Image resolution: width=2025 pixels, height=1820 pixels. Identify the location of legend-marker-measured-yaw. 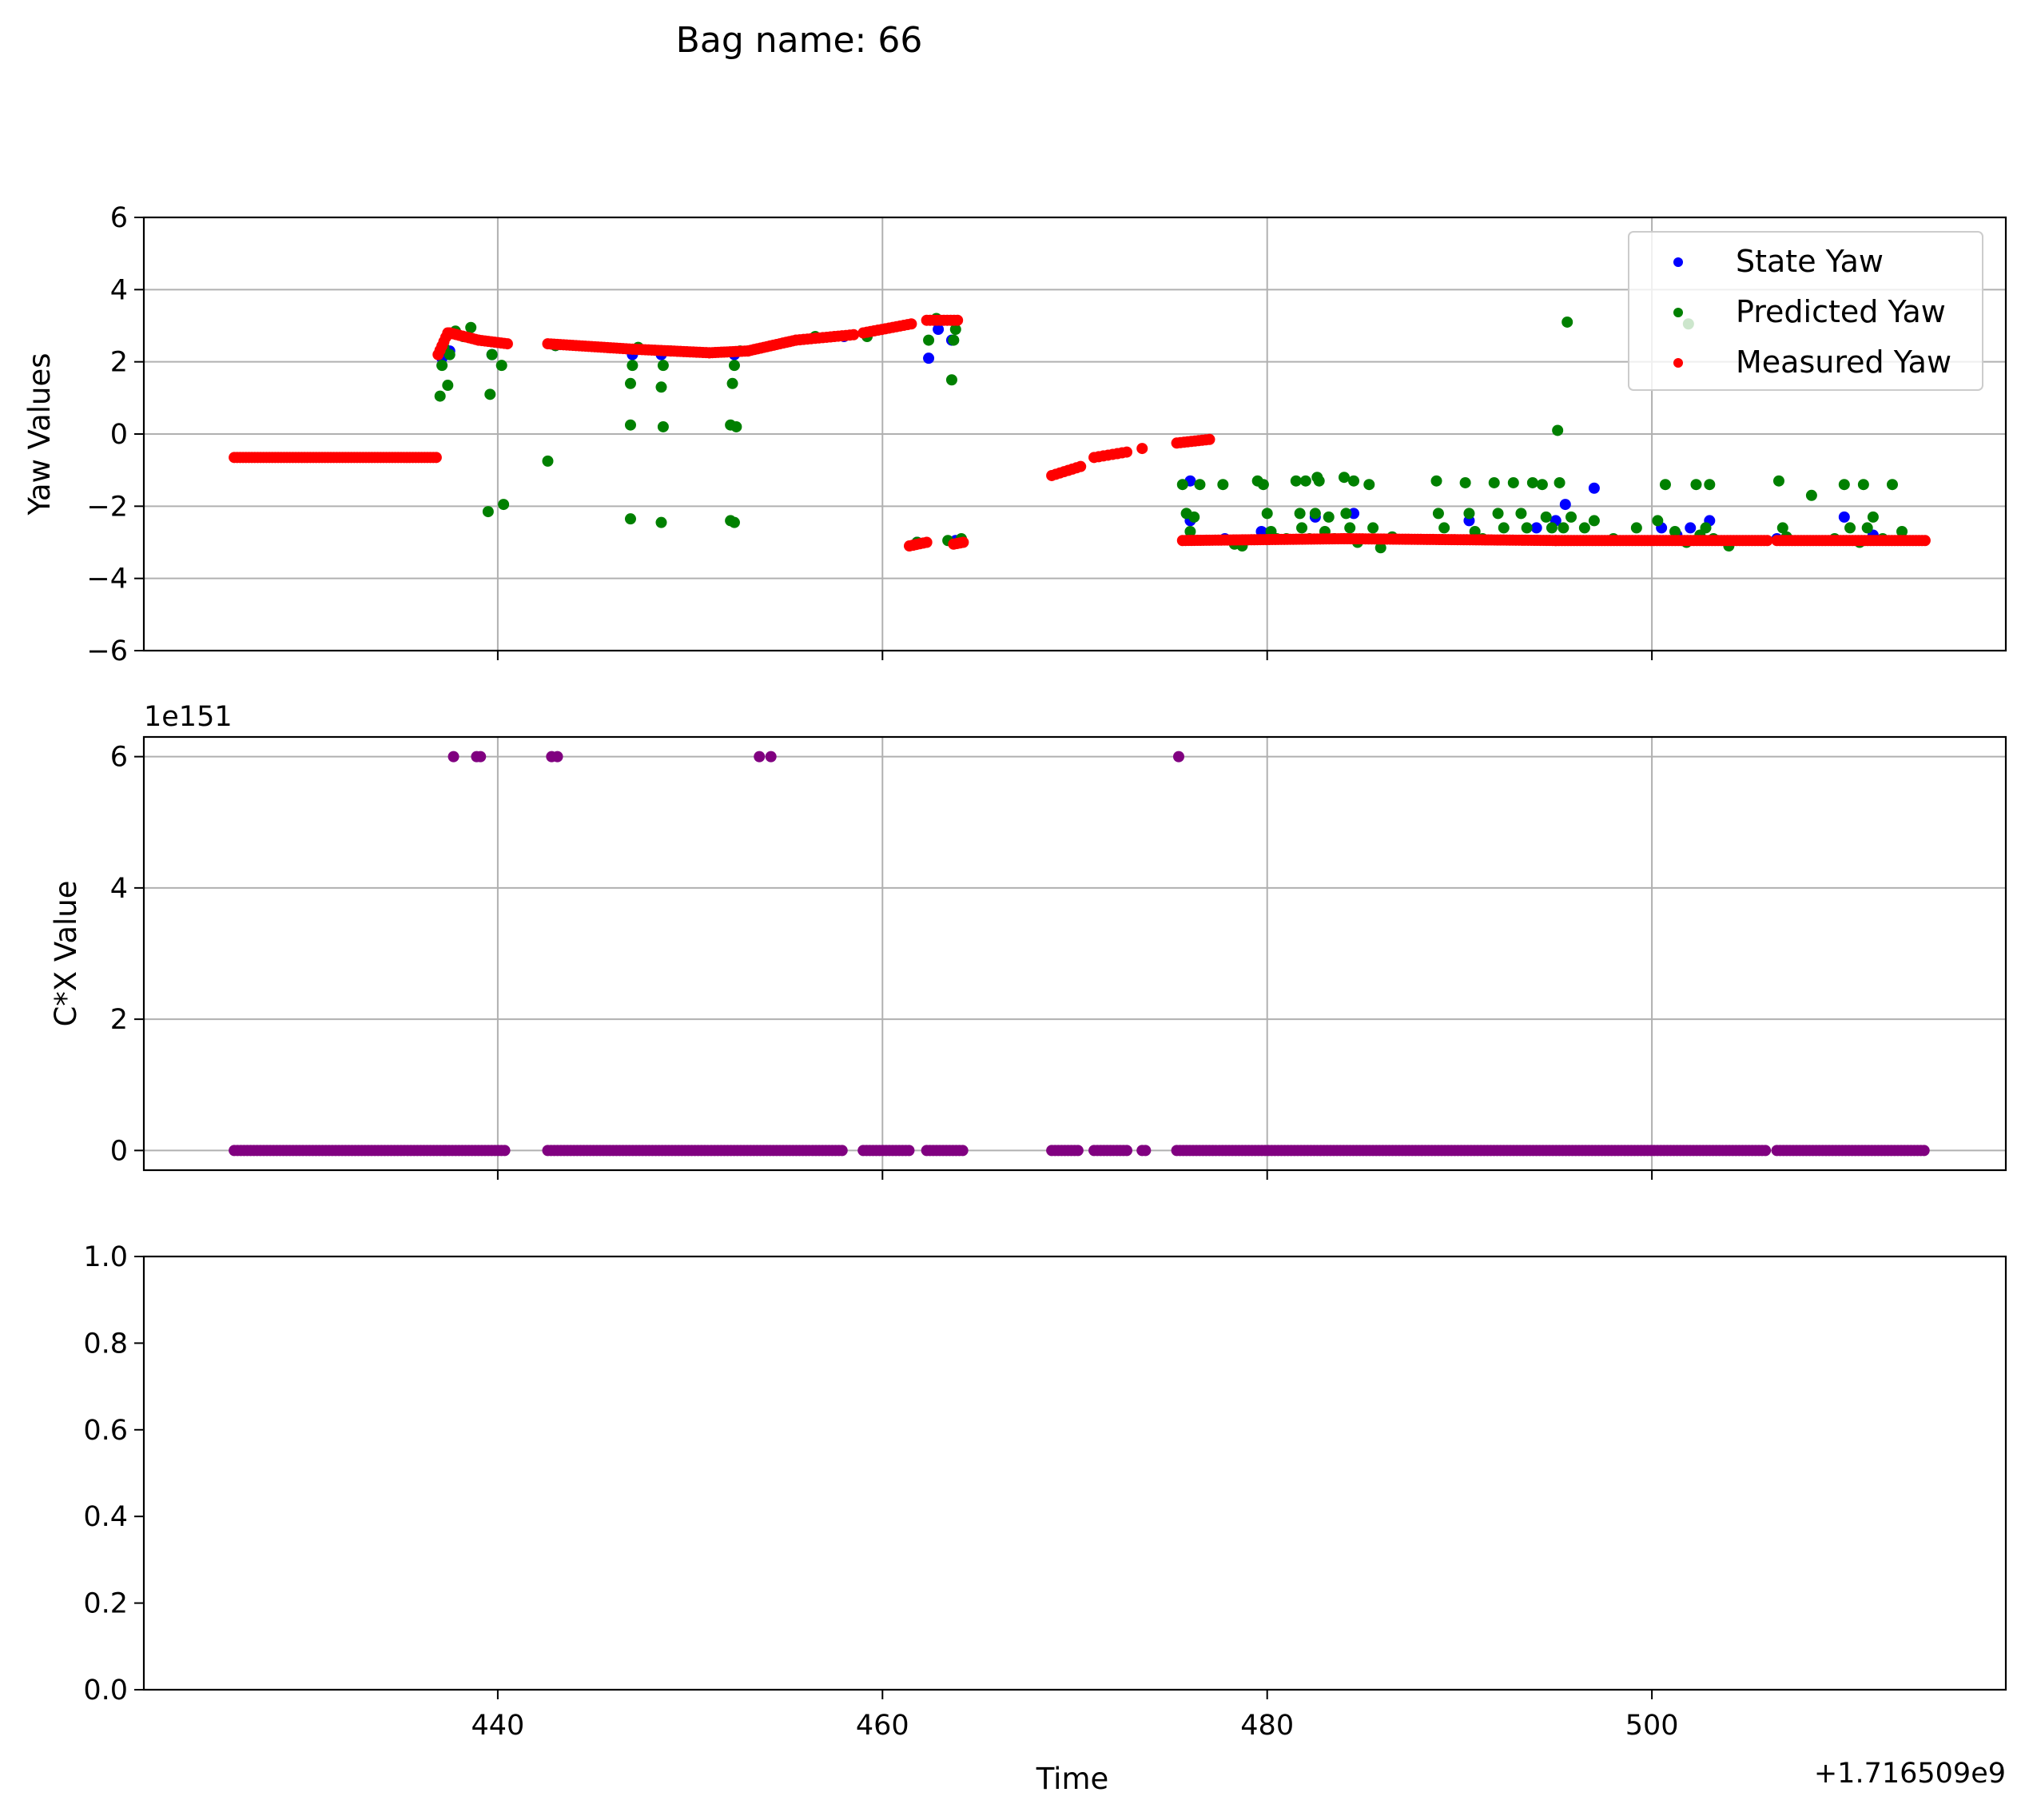
(1678, 363).